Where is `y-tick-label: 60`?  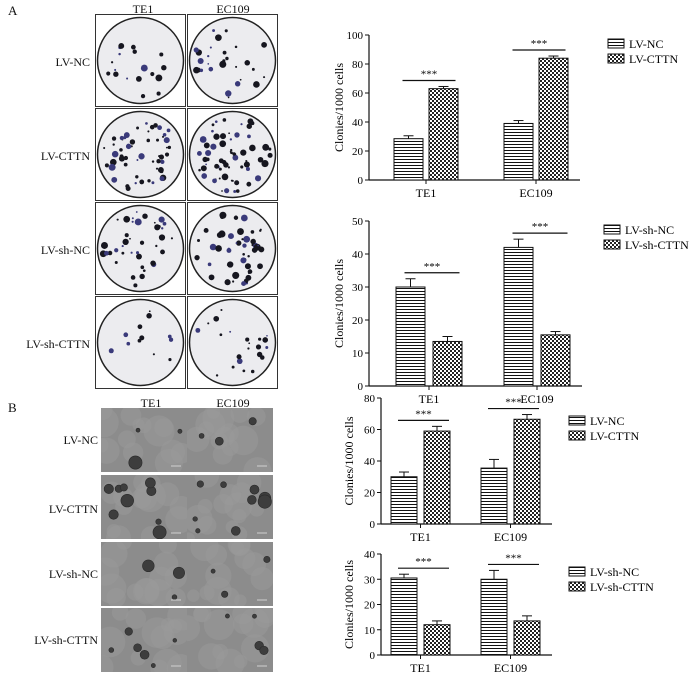
y-tick-label: 60 is located at coordinates (370, 431).